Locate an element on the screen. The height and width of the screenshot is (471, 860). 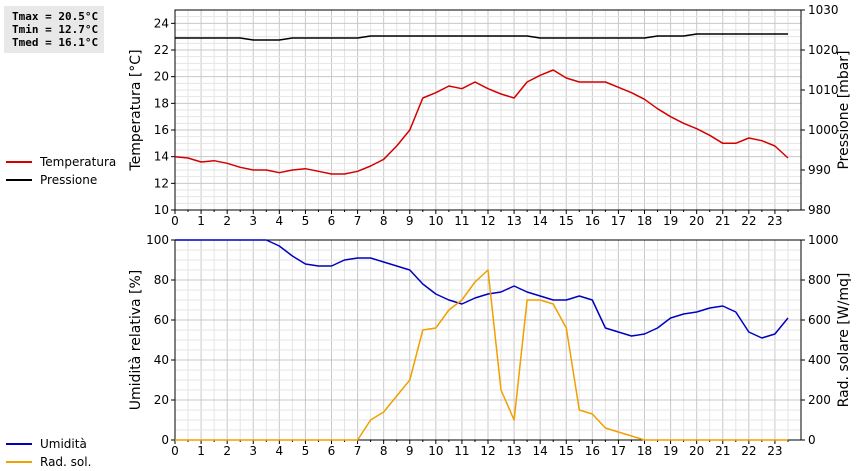
legend-label-umidita: Umidità is located at coordinates (63, 444).